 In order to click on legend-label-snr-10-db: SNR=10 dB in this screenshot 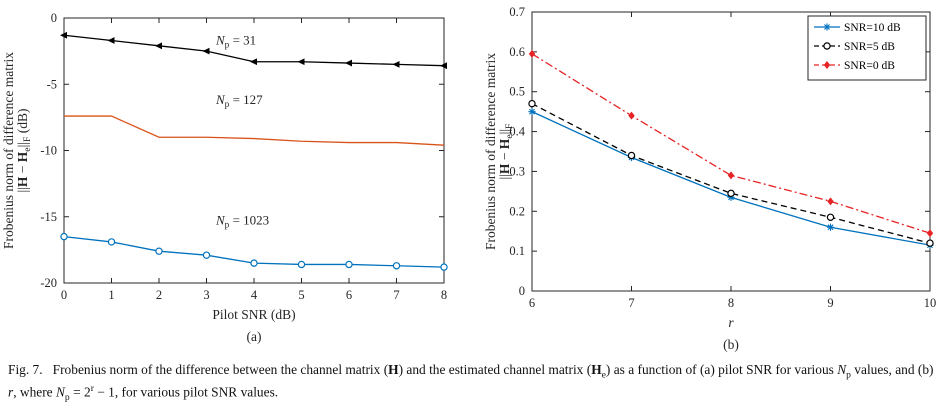, I will do `click(872, 28)`.